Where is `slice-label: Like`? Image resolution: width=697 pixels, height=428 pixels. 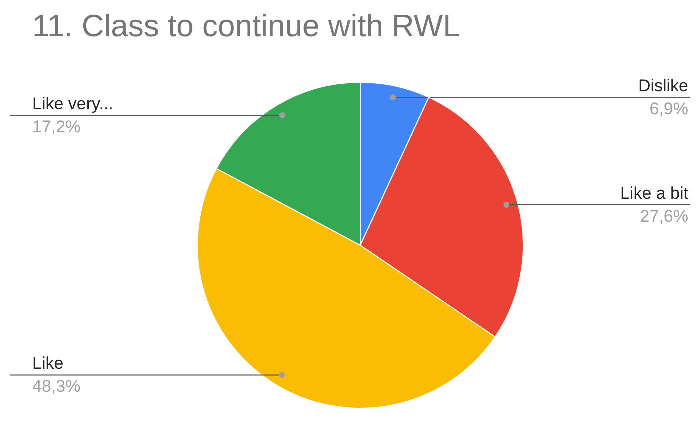 slice-label: Like is located at coordinates (48, 364).